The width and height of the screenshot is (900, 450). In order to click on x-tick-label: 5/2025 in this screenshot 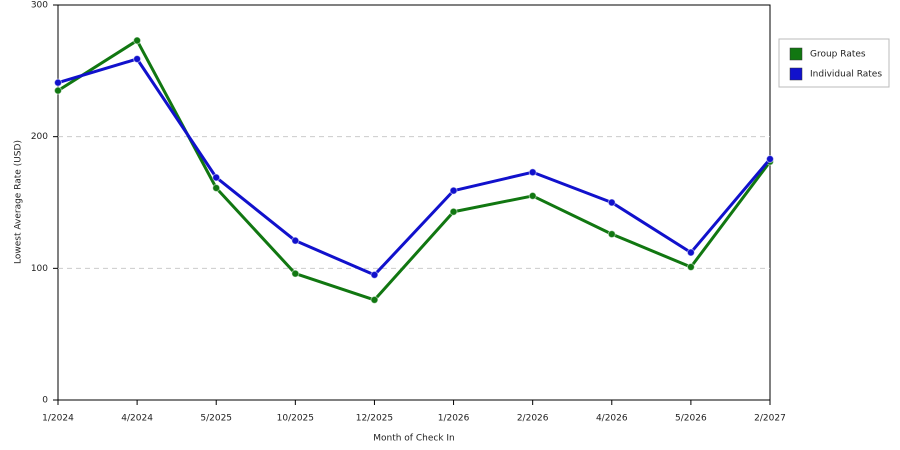, I will do `click(216, 419)`.